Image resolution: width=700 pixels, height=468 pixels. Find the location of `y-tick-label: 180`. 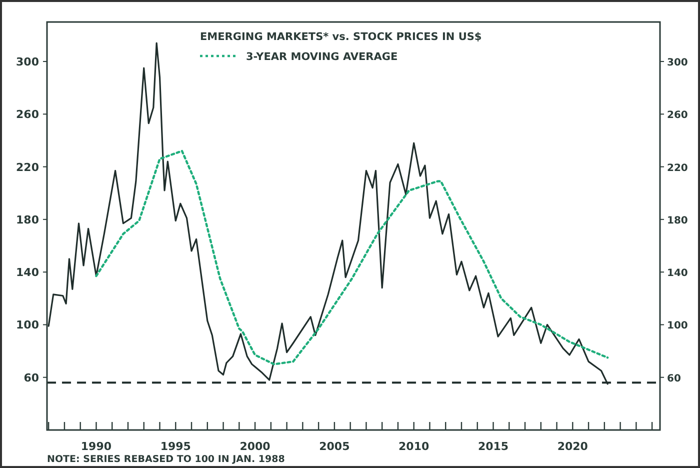

y-tick-label: 180 is located at coordinates (28, 219).